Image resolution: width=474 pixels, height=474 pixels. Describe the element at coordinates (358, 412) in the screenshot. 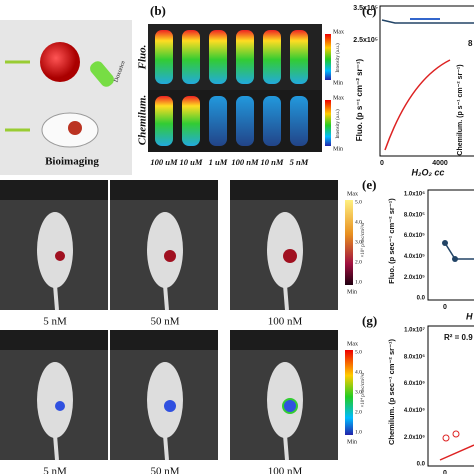

I see `colorbar-tick: 2.0` at that location.